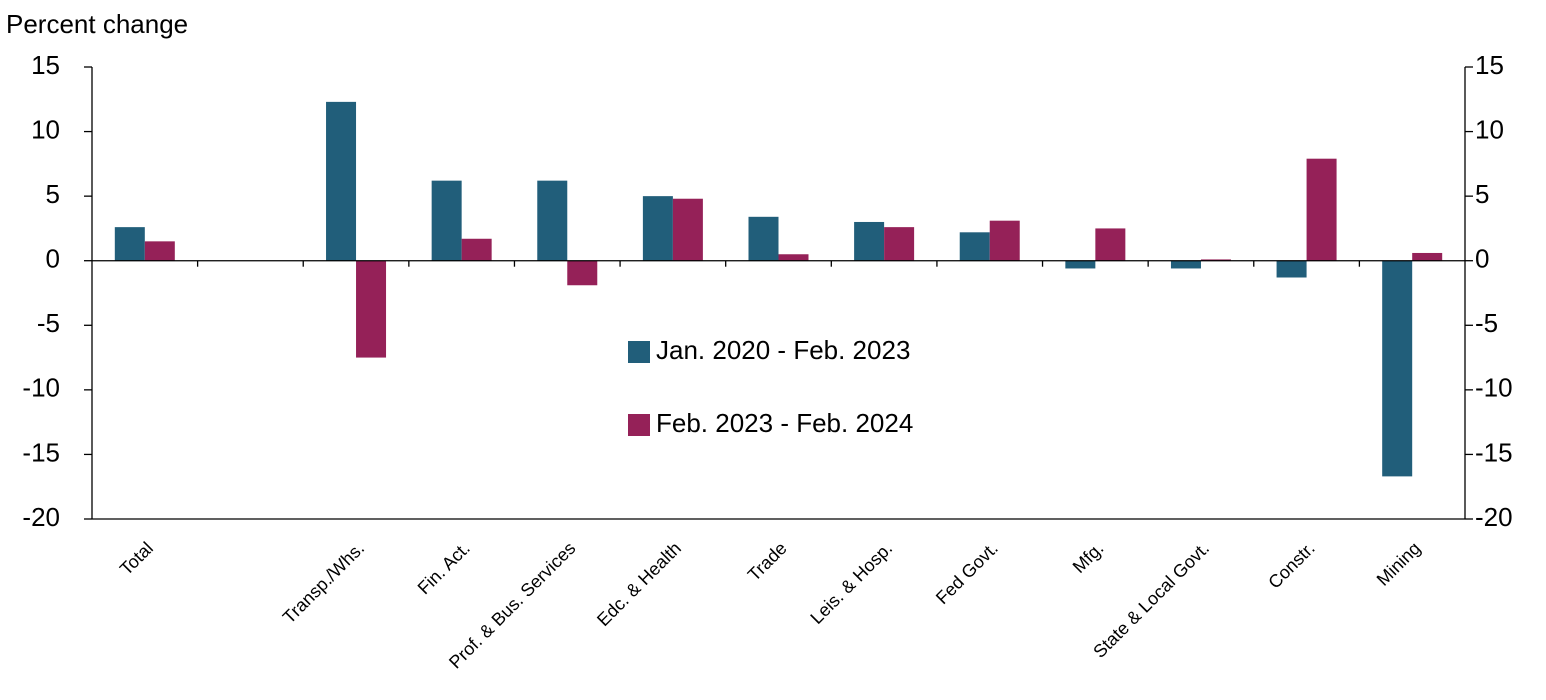 Image resolution: width=1546 pixels, height=700 pixels. I want to click on y-tick-label: 10, so click(45, 129).